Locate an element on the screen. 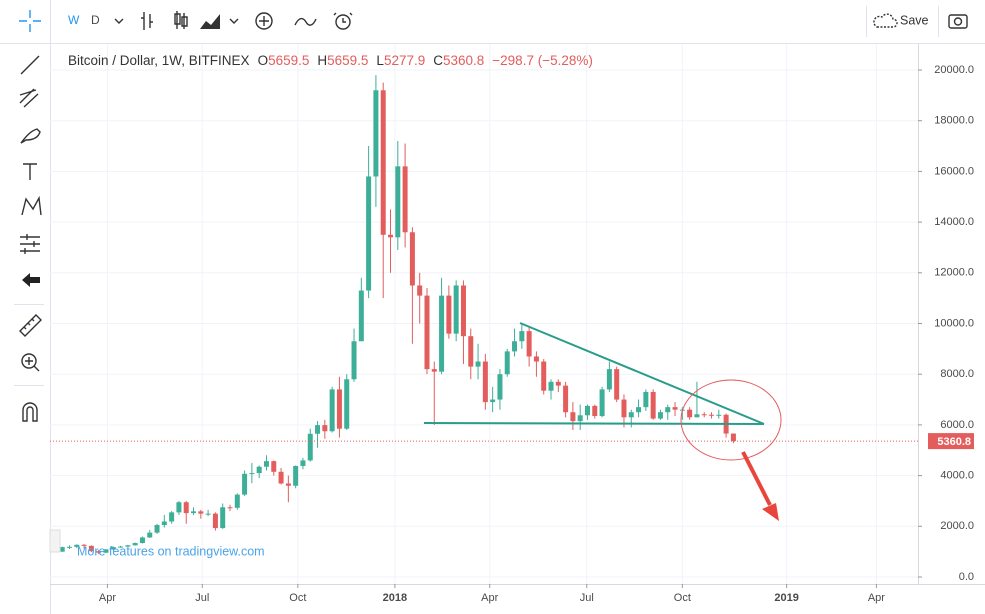  interval-w: W is located at coordinates (74, 20).